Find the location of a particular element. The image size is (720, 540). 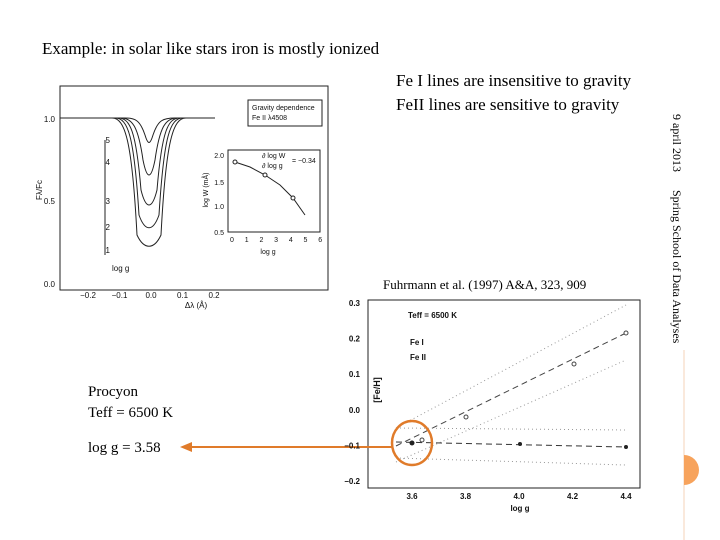

x-tick-label: 0.2 is located at coordinates (214, 295).